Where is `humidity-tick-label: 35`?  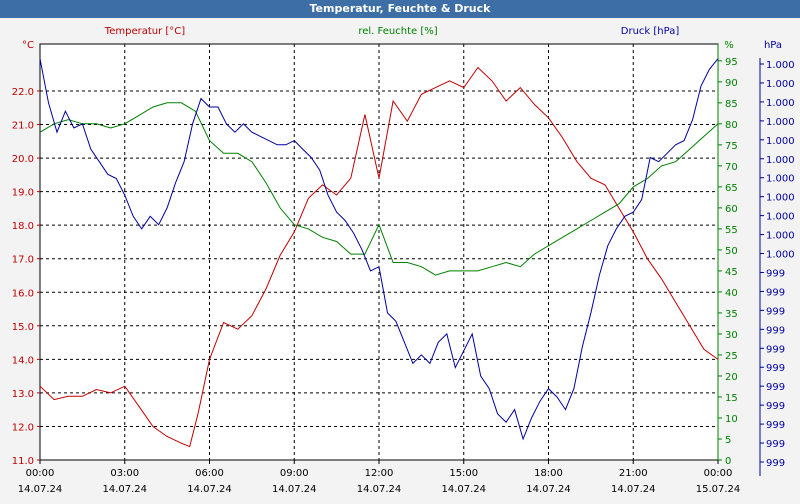
humidity-tick-label: 35 is located at coordinates (731, 314).